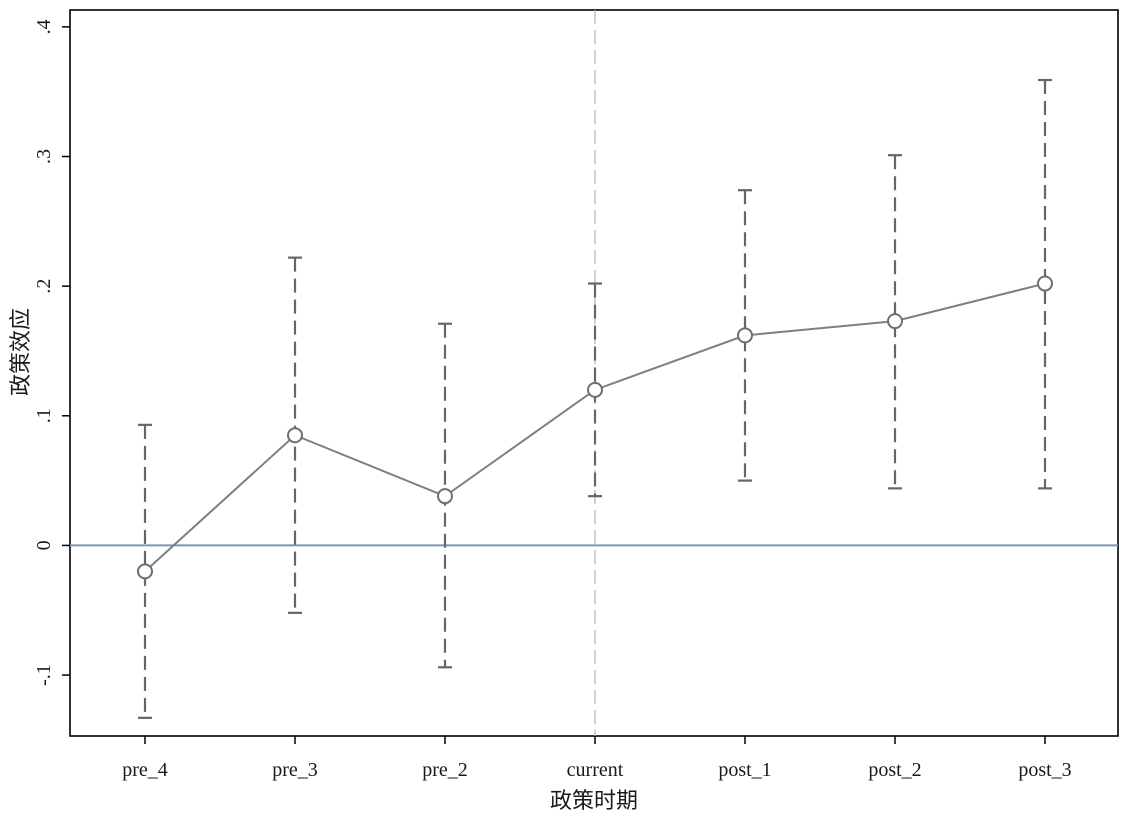 This screenshot has width=1138, height=813. I want to click on point-current, so click(595, 389).